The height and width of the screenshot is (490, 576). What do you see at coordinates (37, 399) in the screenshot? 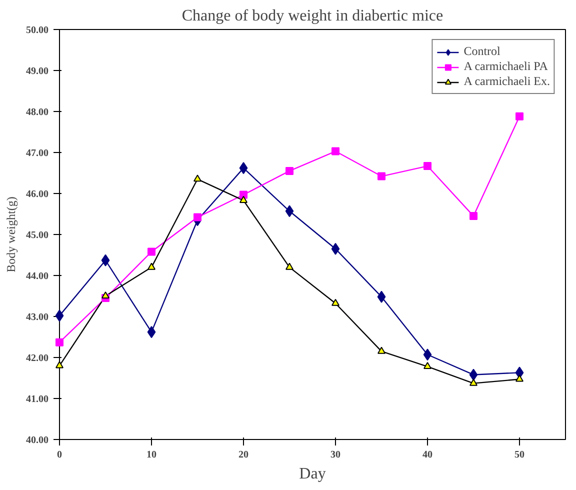
I see `y-tick-label: 41.00` at bounding box center [37, 399].